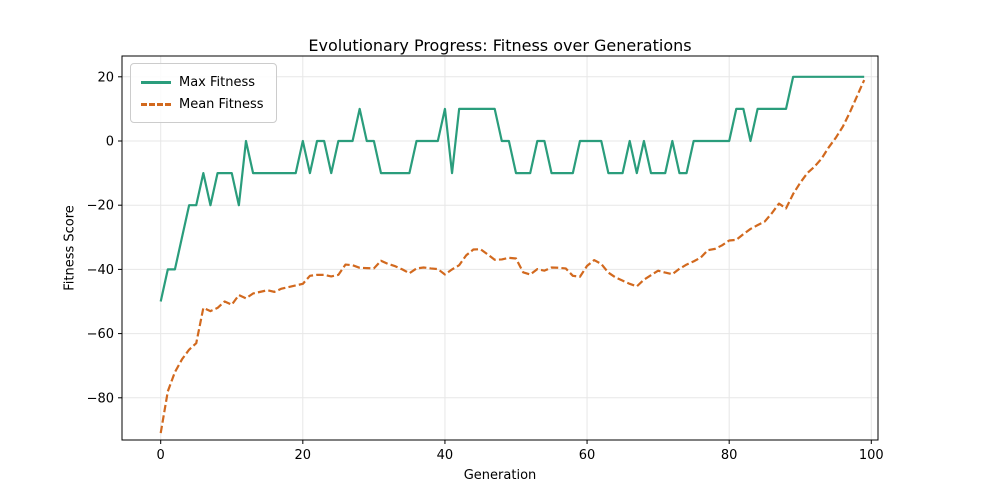 The width and height of the screenshot is (1000, 500). I want to click on legend-label-max-fitness: Max Fitness, so click(217, 82).